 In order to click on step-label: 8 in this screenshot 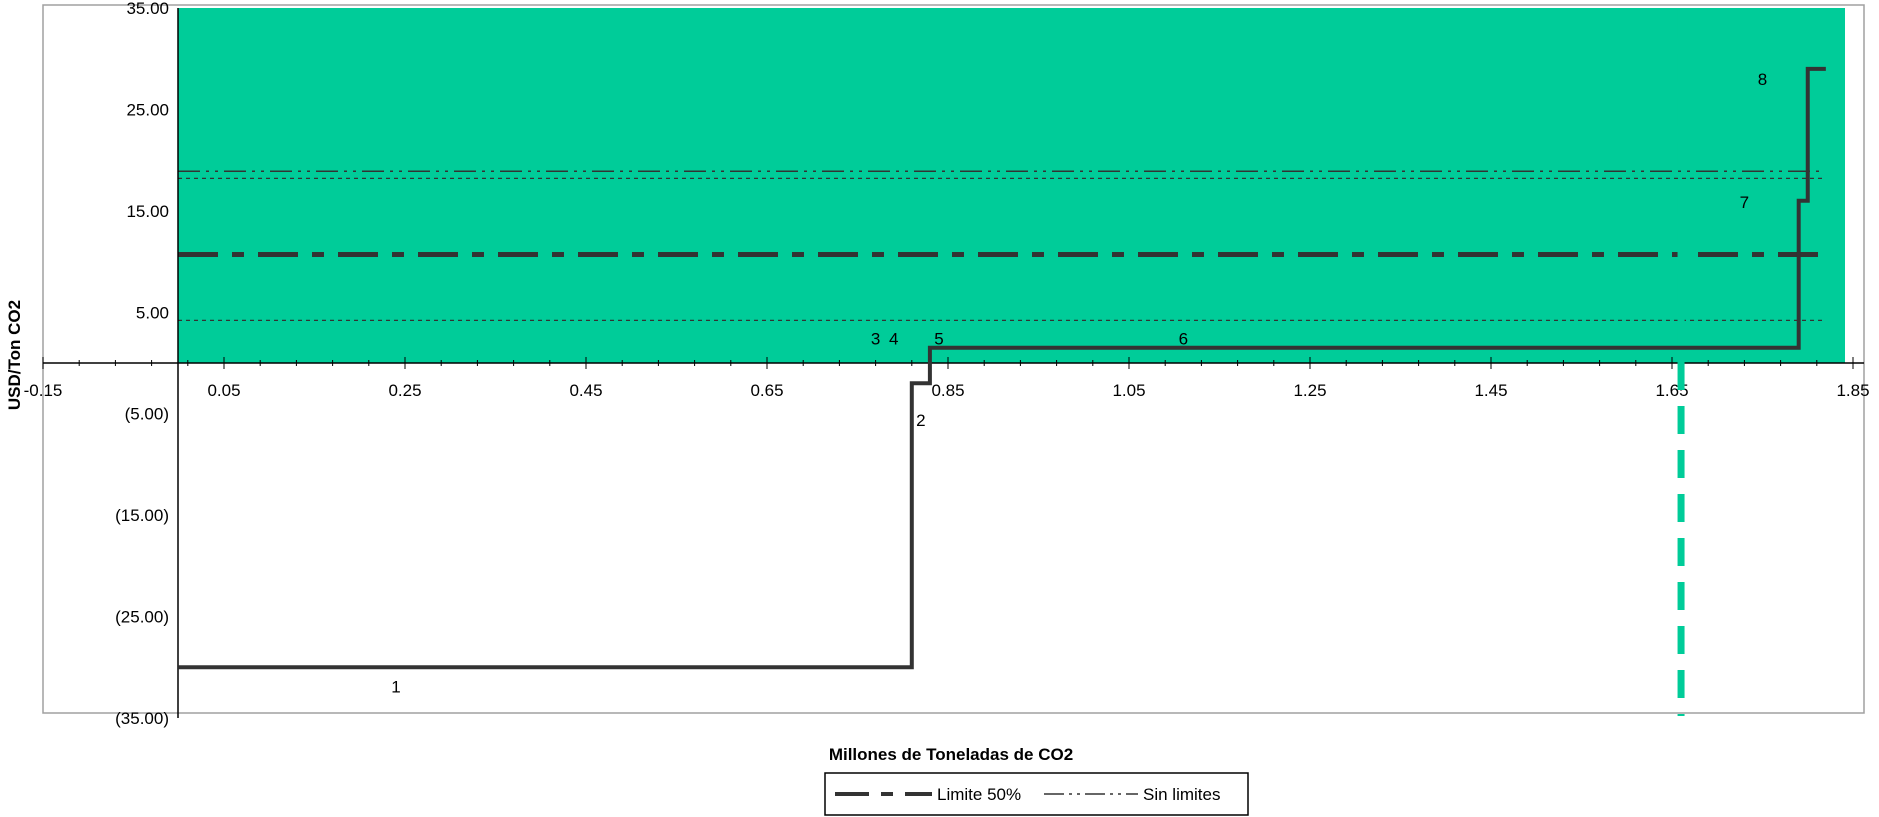, I will do `click(1762, 79)`.